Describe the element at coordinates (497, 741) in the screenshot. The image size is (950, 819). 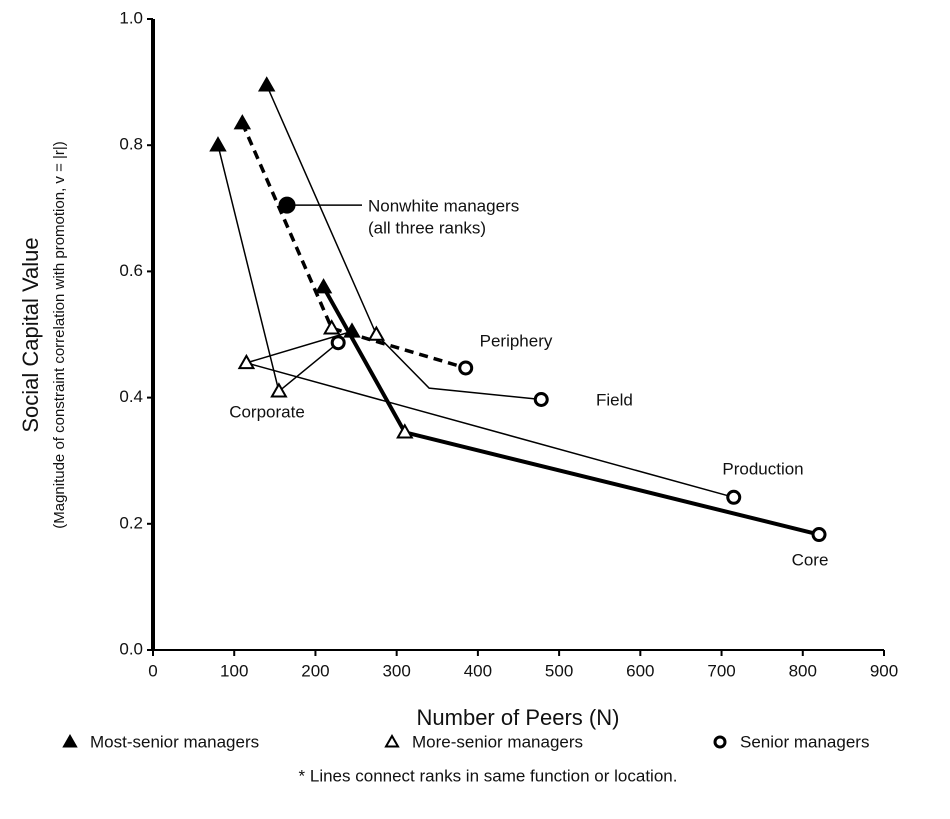
I see `legend-label: More-senior managers` at that location.